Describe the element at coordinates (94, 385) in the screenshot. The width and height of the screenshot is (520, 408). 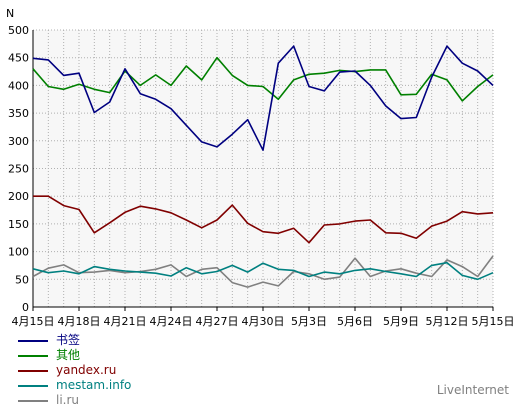
I see `legend-label: mestam.info` at that location.